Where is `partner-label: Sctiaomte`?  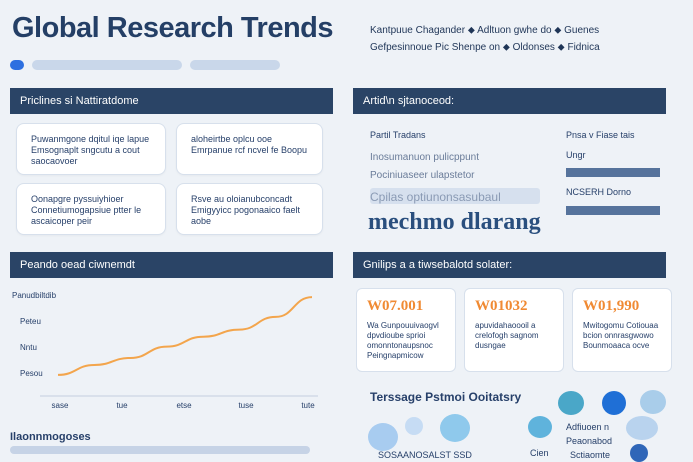
partner-label: Sctiaomte is located at coordinates (590, 455).